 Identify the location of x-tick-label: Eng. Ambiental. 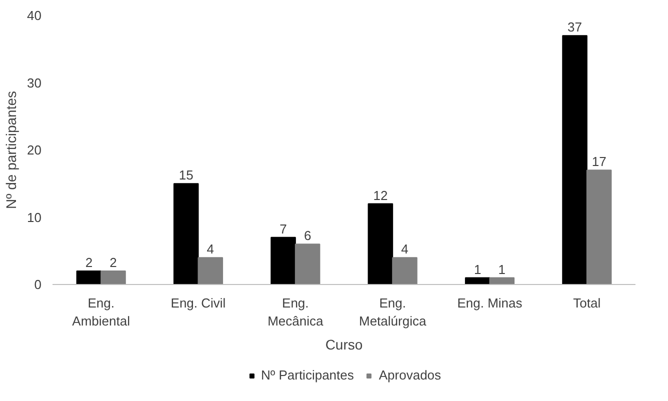
(101, 312).